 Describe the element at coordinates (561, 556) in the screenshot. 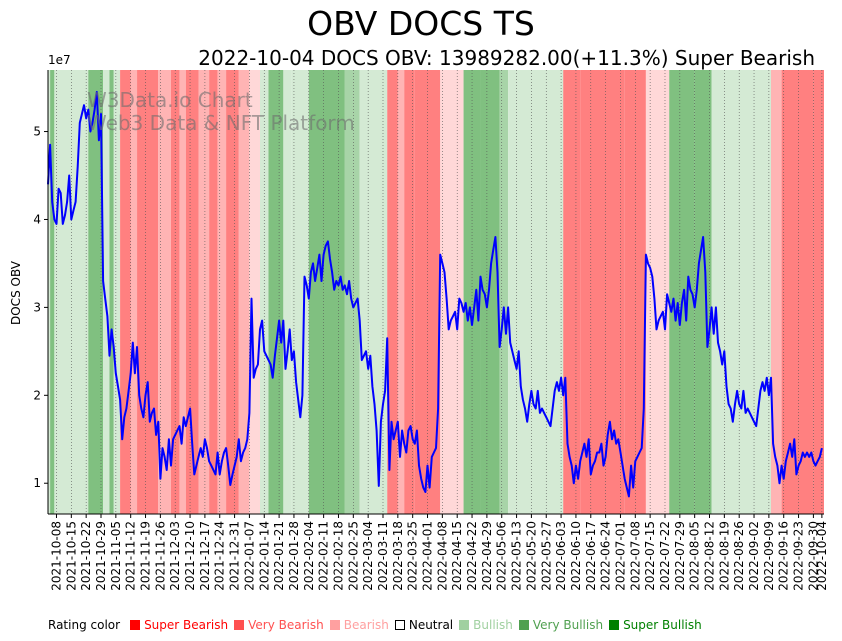

I see `x-tick-label: 2022-06-03` at that location.